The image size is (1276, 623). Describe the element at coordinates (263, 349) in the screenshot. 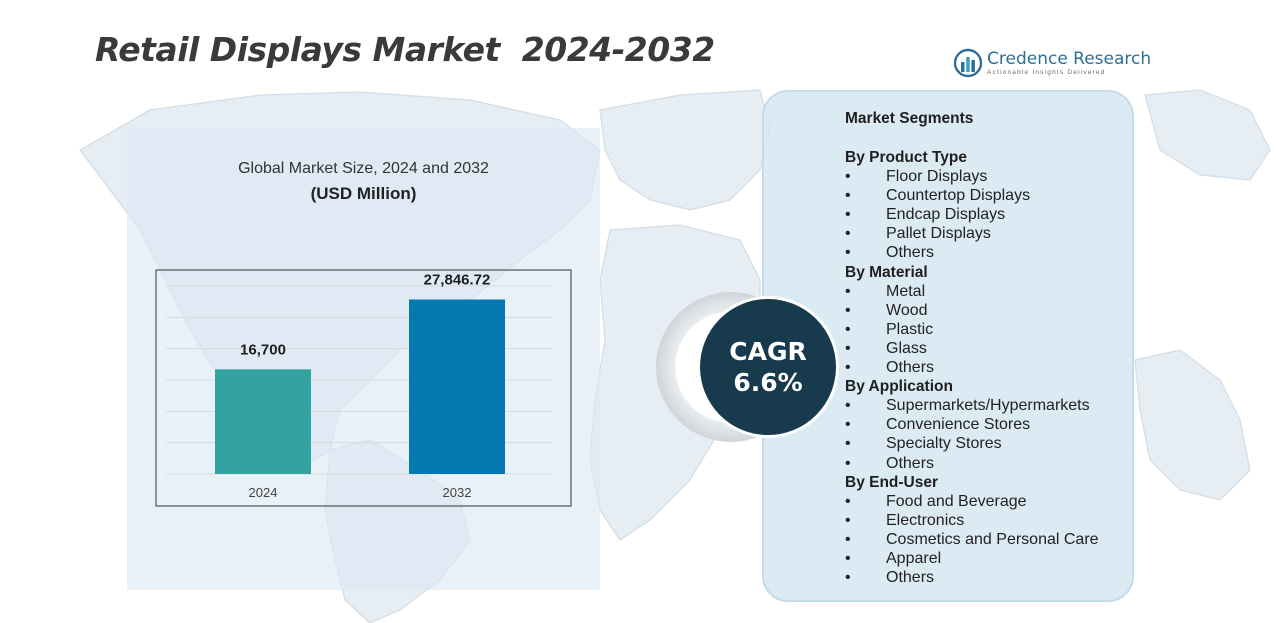

I see `data-label: 16,700` at that location.